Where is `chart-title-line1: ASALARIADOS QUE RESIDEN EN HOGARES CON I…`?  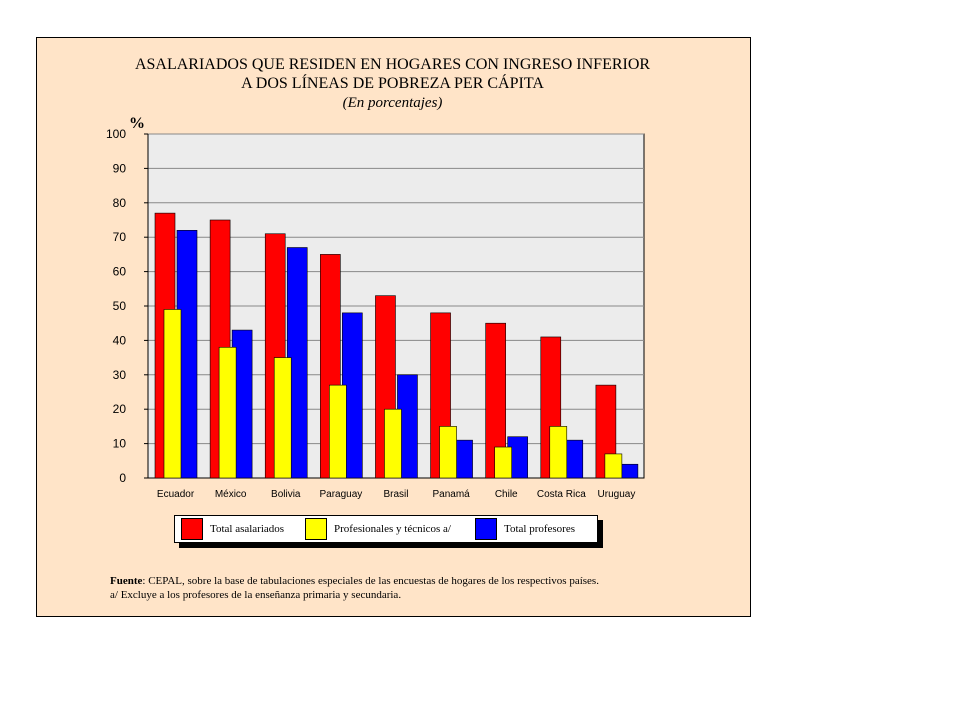
chart-title-line1: ASALARIADOS QUE RESIDEN EN HOGARES CON I… is located at coordinates (392, 64).